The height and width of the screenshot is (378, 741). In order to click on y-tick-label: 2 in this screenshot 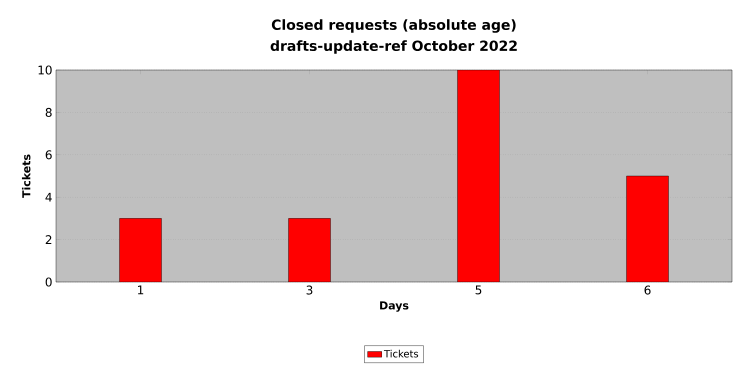, I will do `click(49, 239)`.